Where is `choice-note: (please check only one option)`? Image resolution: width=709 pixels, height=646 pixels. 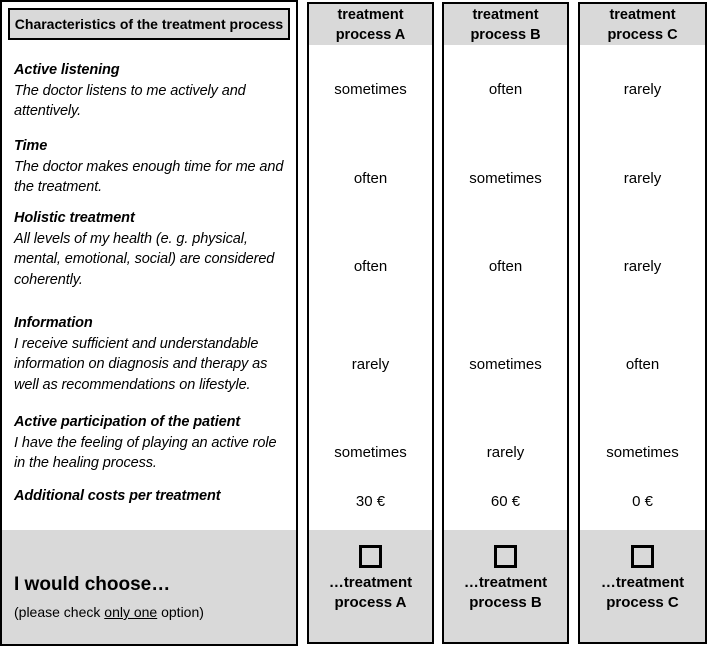
choice-note: (please check only one option) is located at coordinates (150, 612).